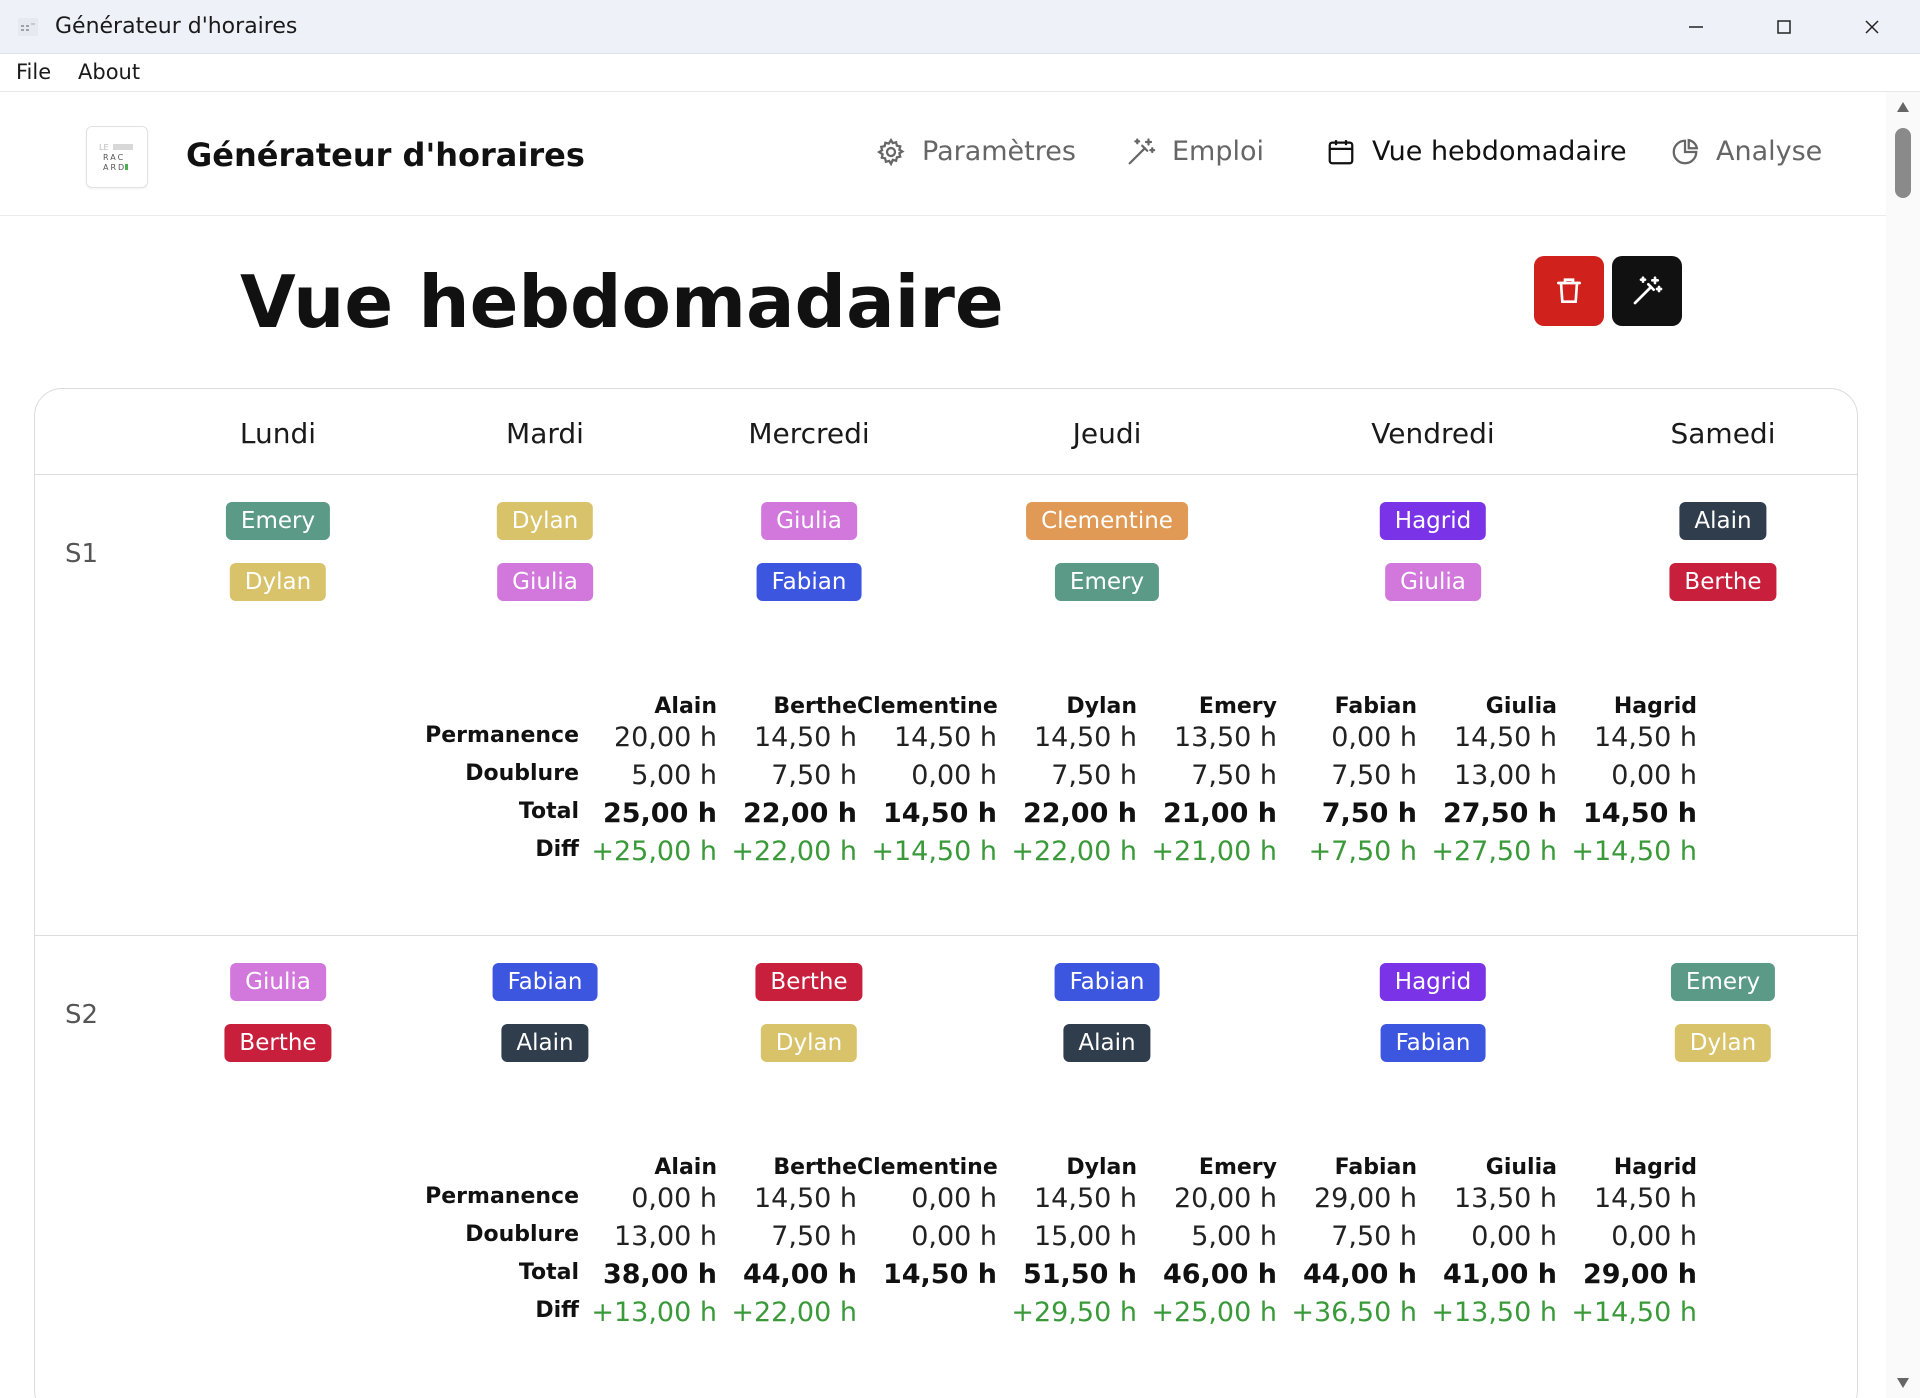 This screenshot has width=1920, height=1398. Describe the element at coordinates (1903, 1383) in the screenshot. I see `scroll-down-icon` at that location.